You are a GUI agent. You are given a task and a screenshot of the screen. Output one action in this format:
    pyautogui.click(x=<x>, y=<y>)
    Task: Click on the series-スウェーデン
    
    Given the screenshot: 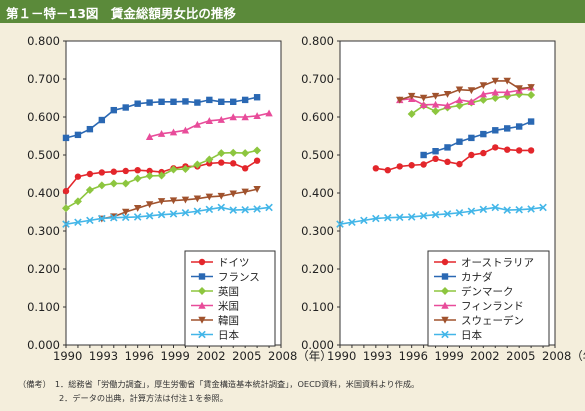 What is the action you would take?
    pyautogui.click(x=465, y=90)
    